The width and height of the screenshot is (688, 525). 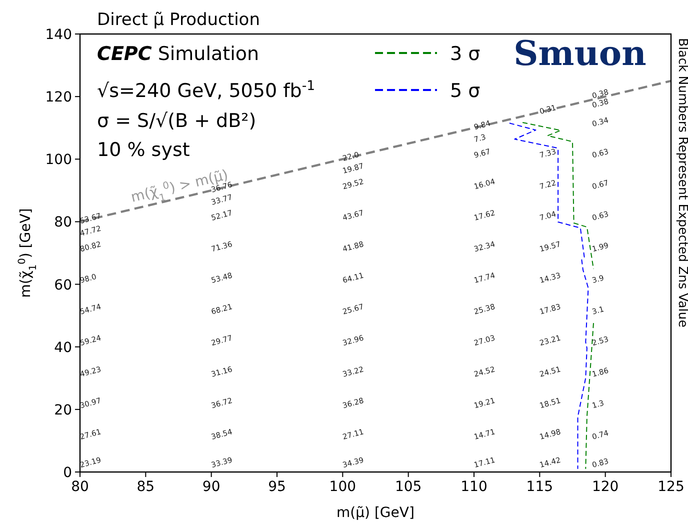 What do you see at coordinates (474, 487) in the screenshot?
I see `x-tick-label: 110` at bounding box center [474, 487].